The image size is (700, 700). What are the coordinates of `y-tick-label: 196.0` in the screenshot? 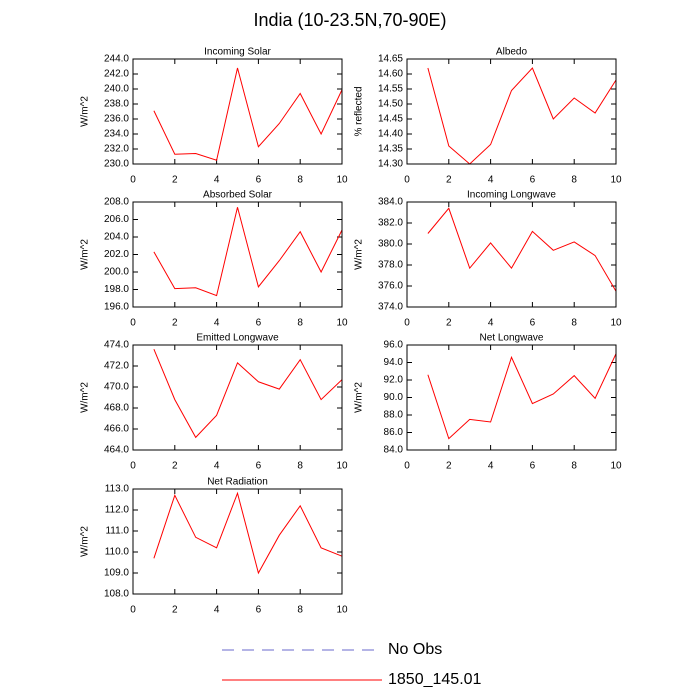 It's located at (116, 307).